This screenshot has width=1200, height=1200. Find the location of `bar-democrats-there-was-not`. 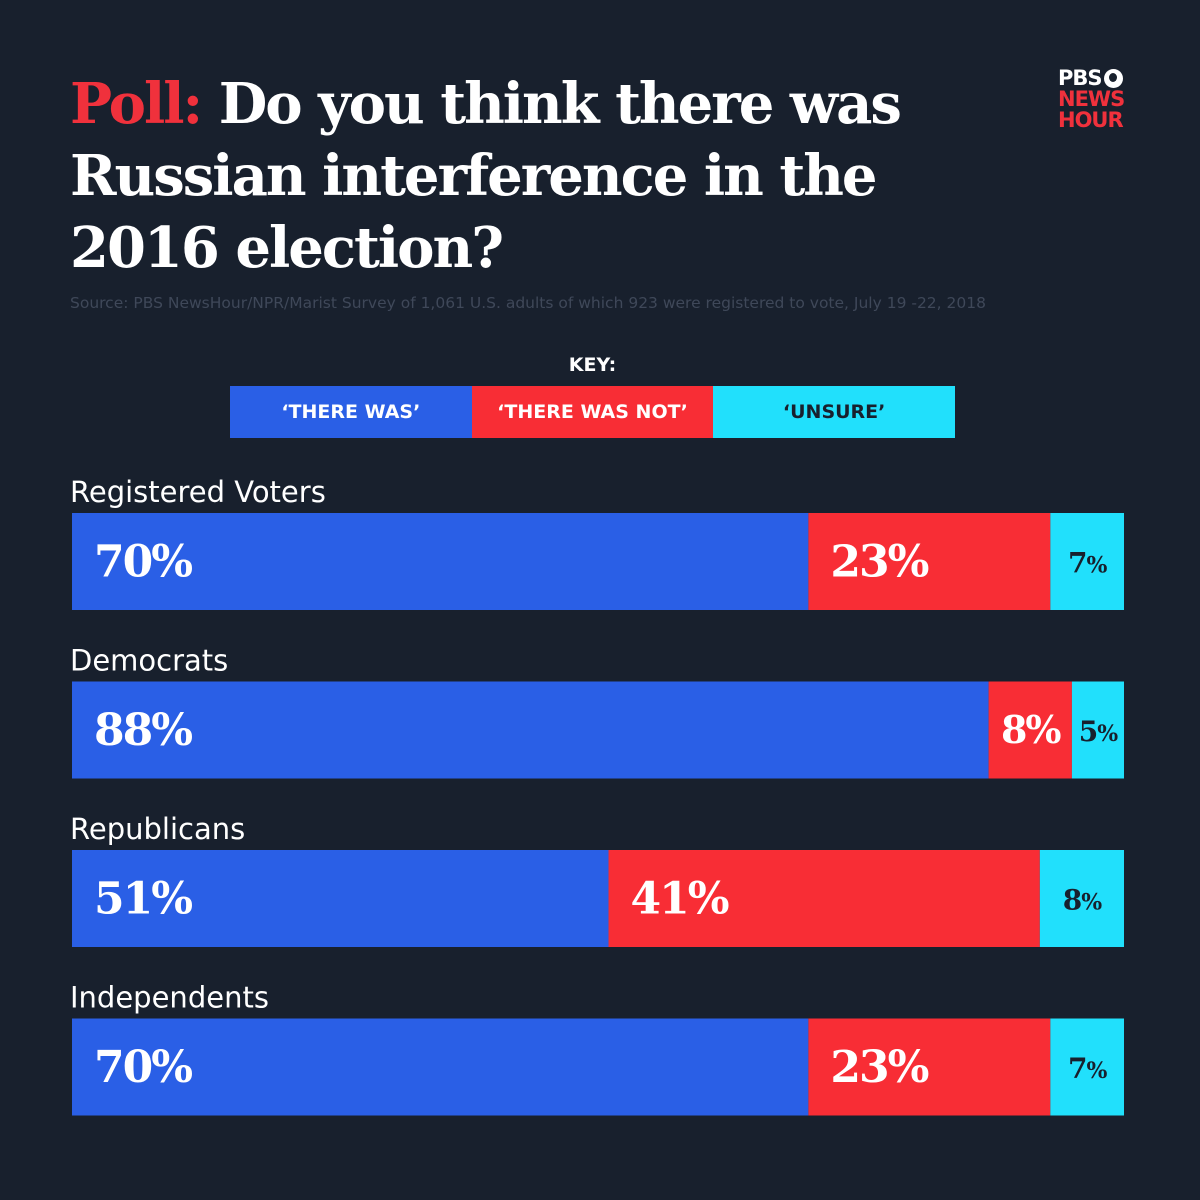

bar-democrats-there-was-not is located at coordinates (1030, 730).